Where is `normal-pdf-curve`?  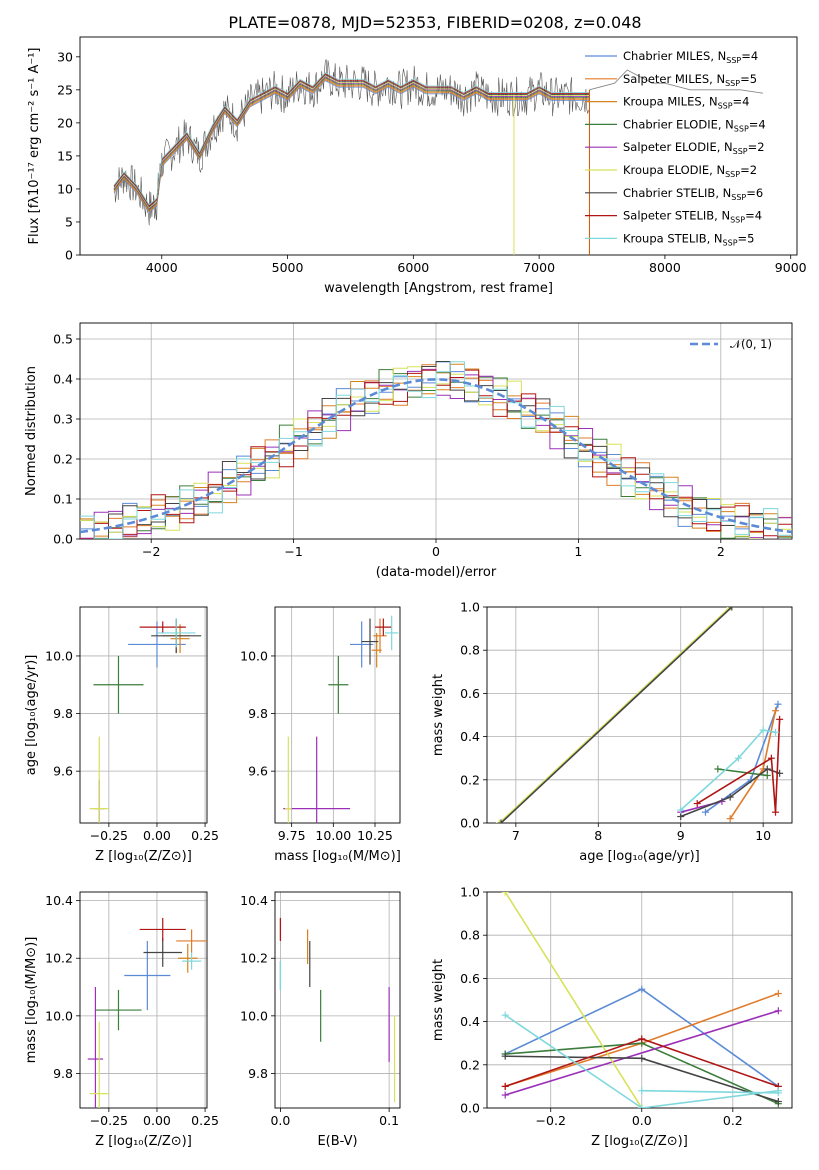 normal-pdf-curve is located at coordinates (436, 456).